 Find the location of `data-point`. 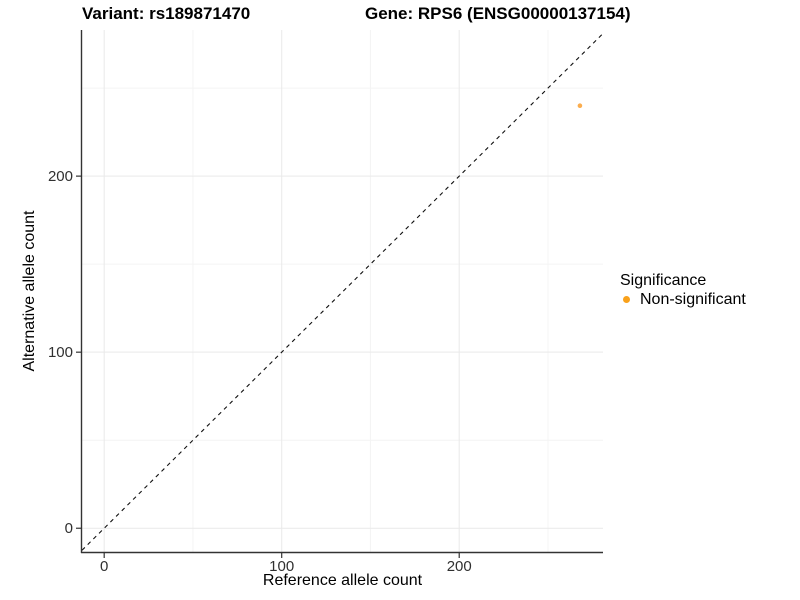

data-point is located at coordinates (580, 106).